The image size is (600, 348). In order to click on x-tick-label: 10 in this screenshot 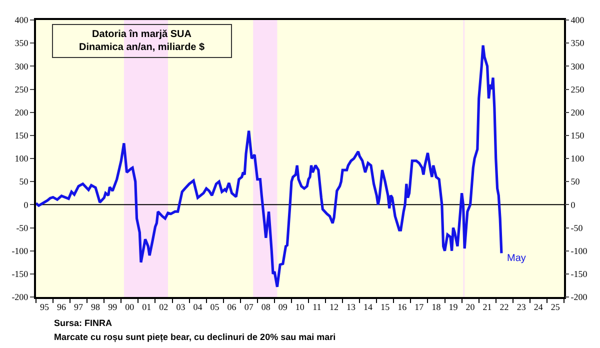, I will do `click(300, 307)`.